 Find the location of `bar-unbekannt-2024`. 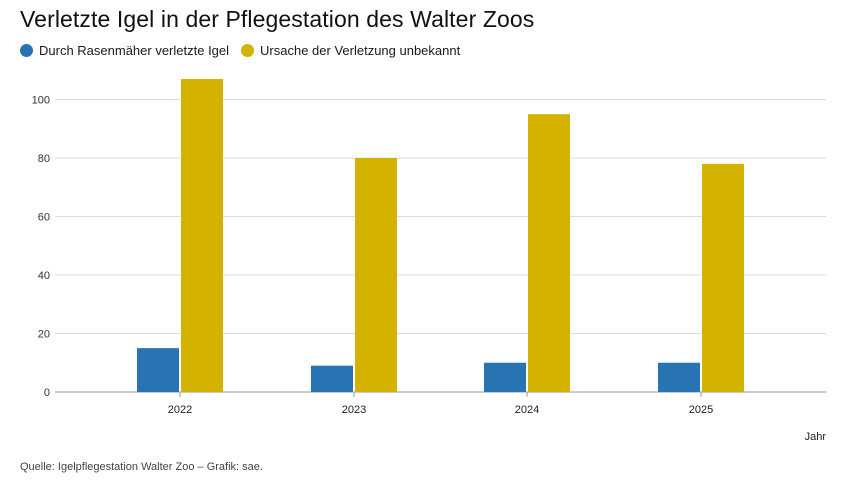

bar-unbekannt-2024 is located at coordinates (549, 253).